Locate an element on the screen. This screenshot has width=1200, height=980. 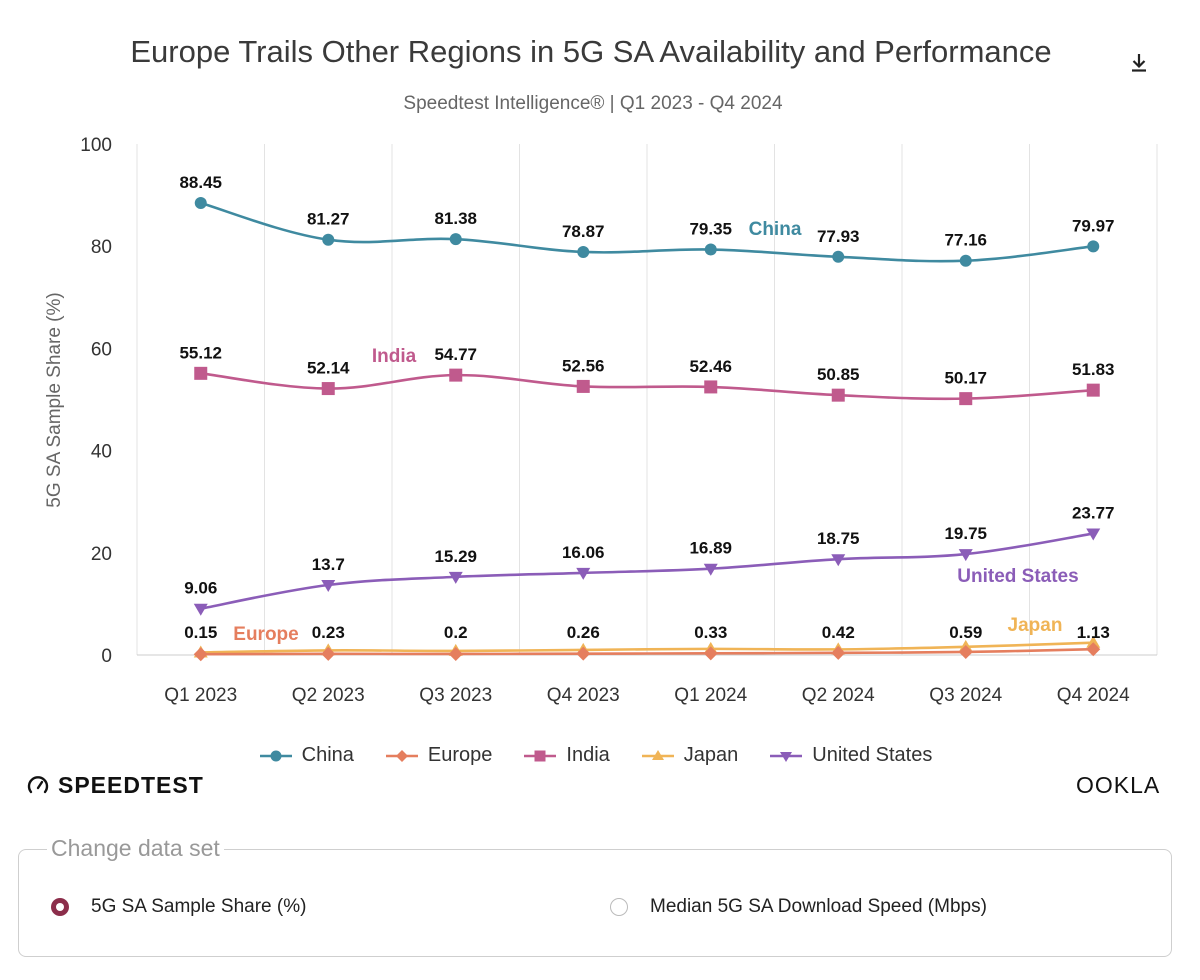
data-label-india: 50.17 is located at coordinates (965, 378).